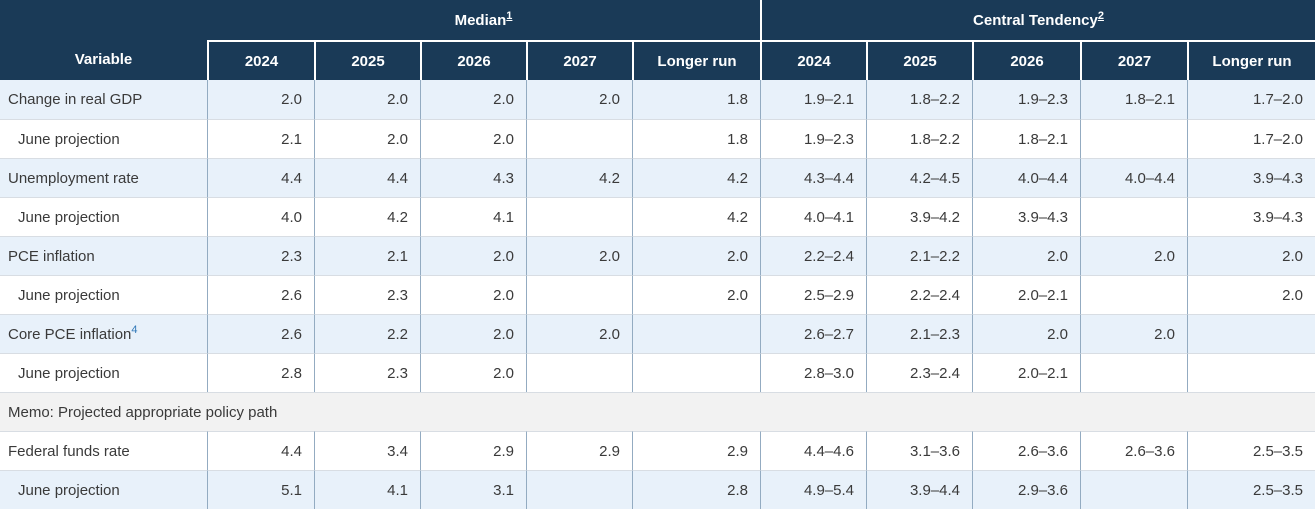 This screenshot has height=511, width=1315. What do you see at coordinates (1251, 60) in the screenshot?
I see `ct-year-header-longer-run: Longer run` at bounding box center [1251, 60].